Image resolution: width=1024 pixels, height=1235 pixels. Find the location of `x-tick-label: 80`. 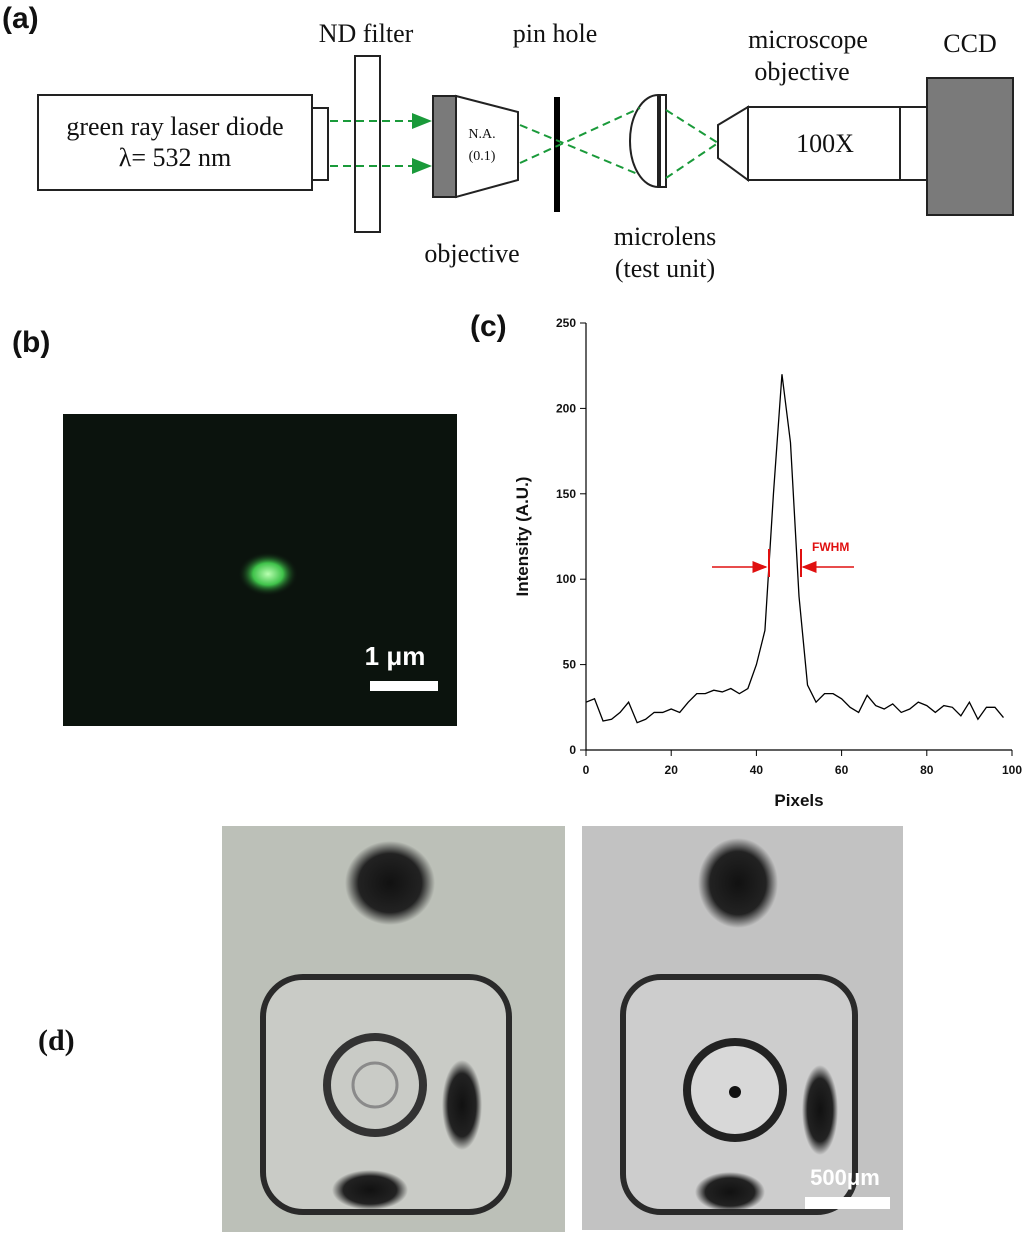

x-tick-label: 80 is located at coordinates (927, 770).